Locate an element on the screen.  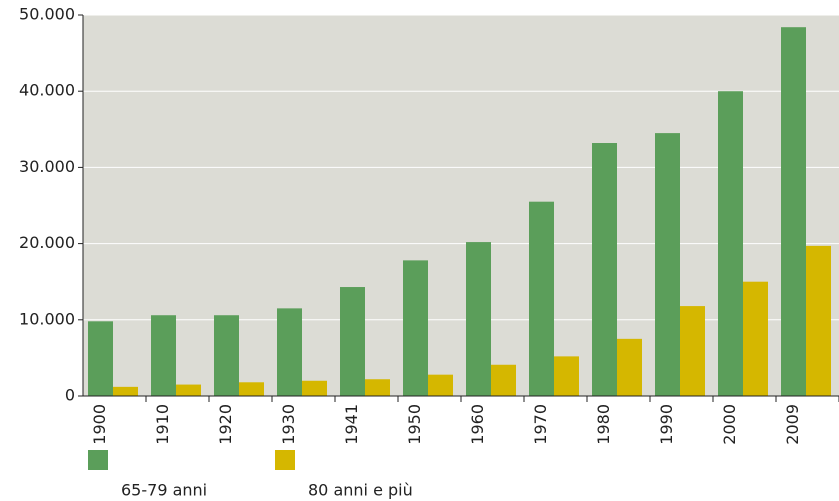
y-tick-label: 20.000 is located at coordinates (47, 242).